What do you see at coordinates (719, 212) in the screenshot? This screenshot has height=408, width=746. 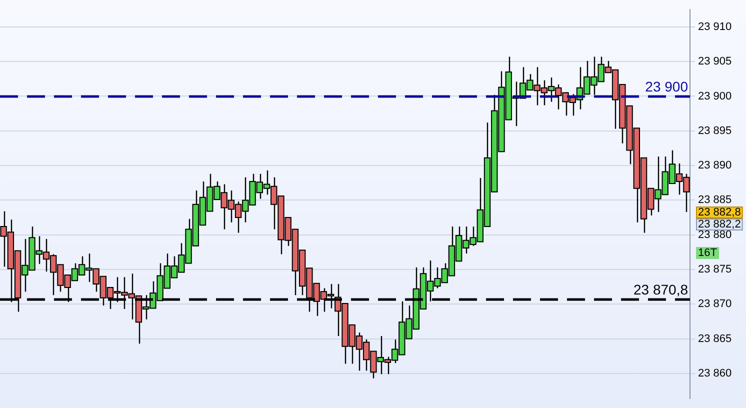 I see `text: 23 882,8` at bounding box center [719, 212].